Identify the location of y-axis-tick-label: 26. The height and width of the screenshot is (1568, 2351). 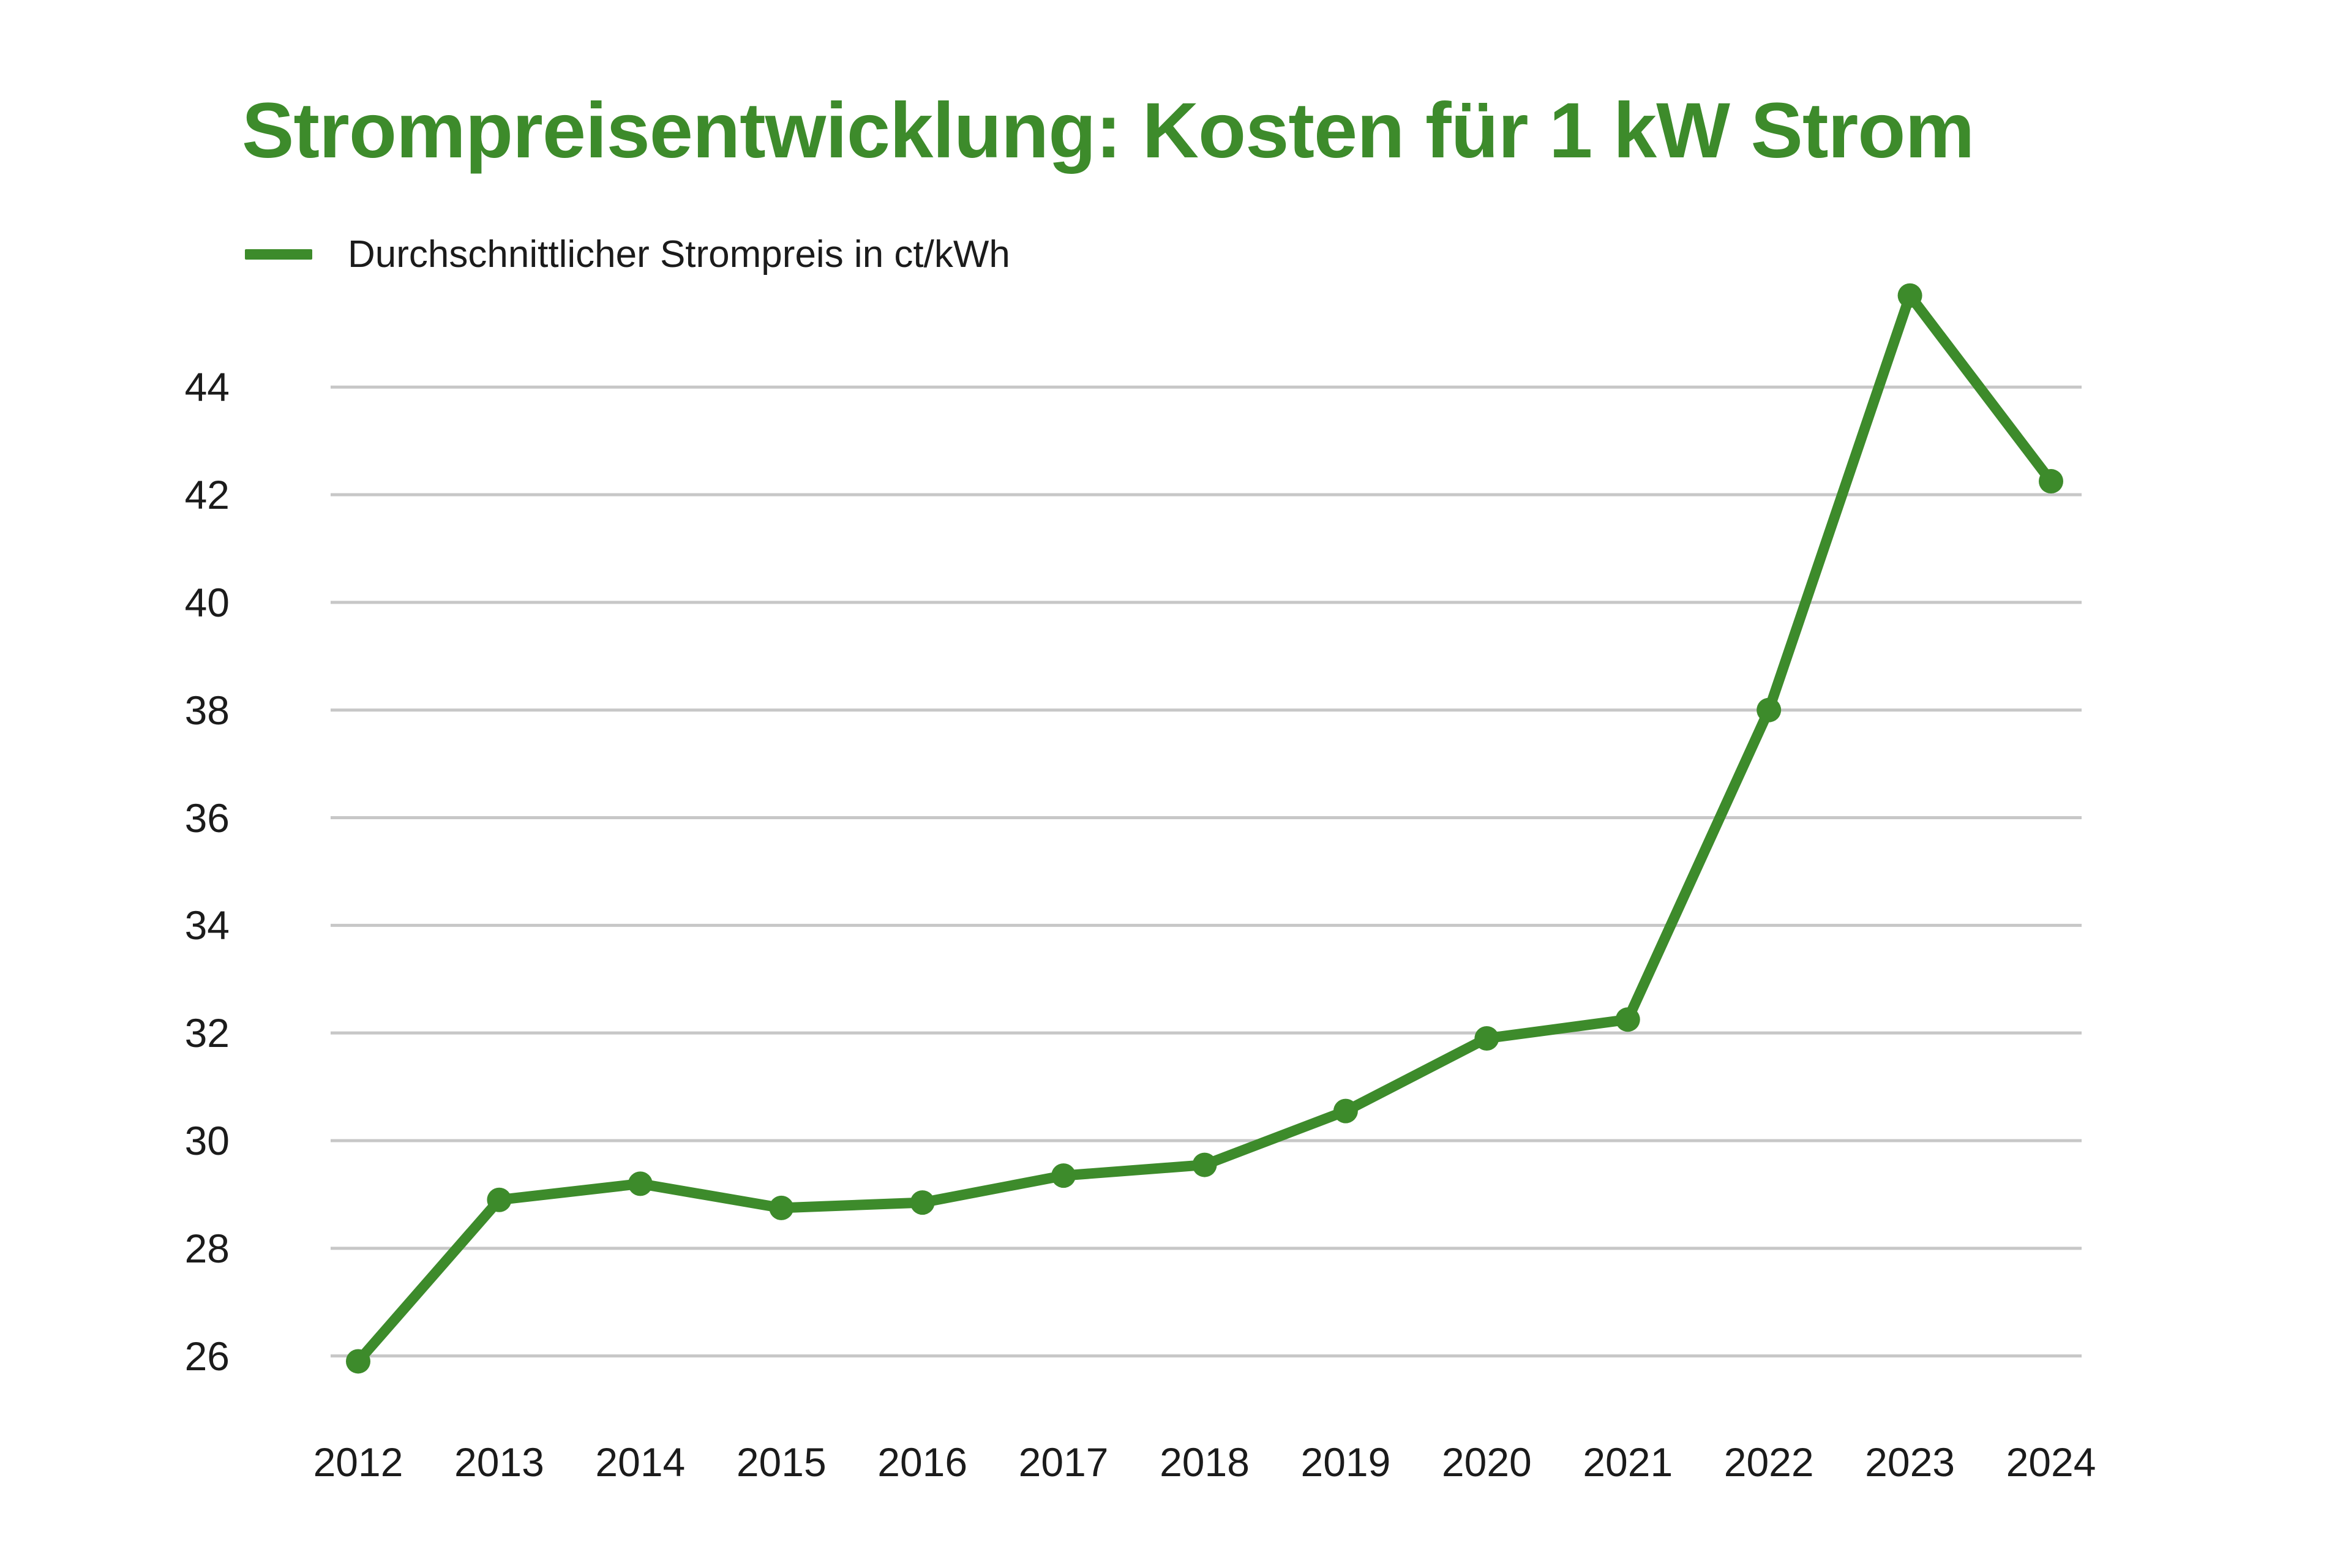
(207, 1356).